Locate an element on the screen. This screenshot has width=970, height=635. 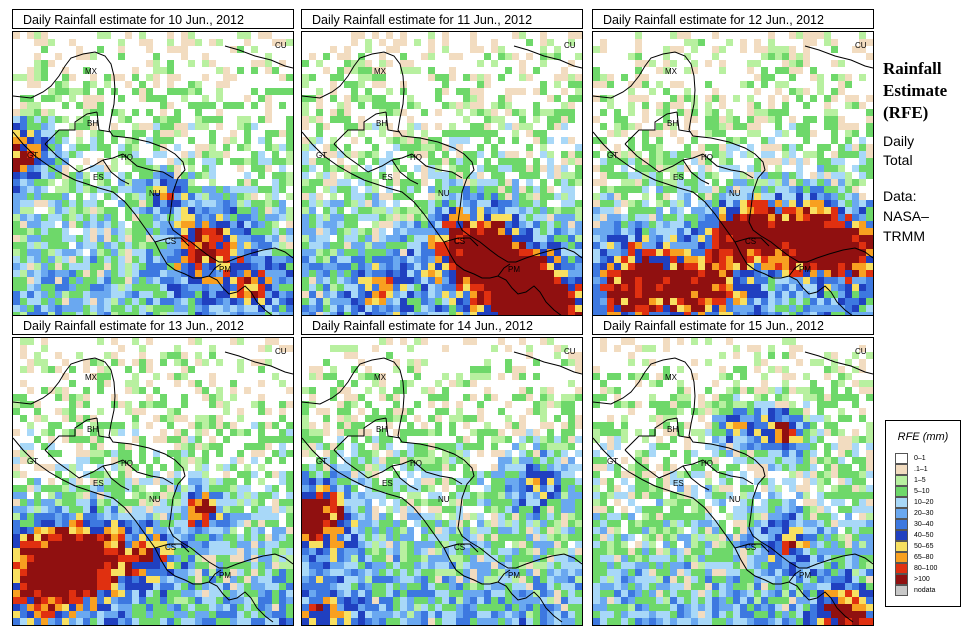
legend-item: 50–65 is located at coordinates (916, 546).